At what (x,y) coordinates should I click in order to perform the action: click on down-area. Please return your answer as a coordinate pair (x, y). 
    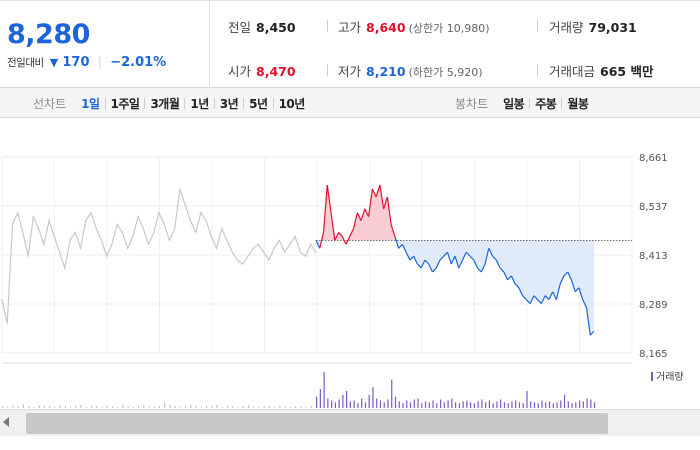
    Looking at the image, I should click on (455, 288).